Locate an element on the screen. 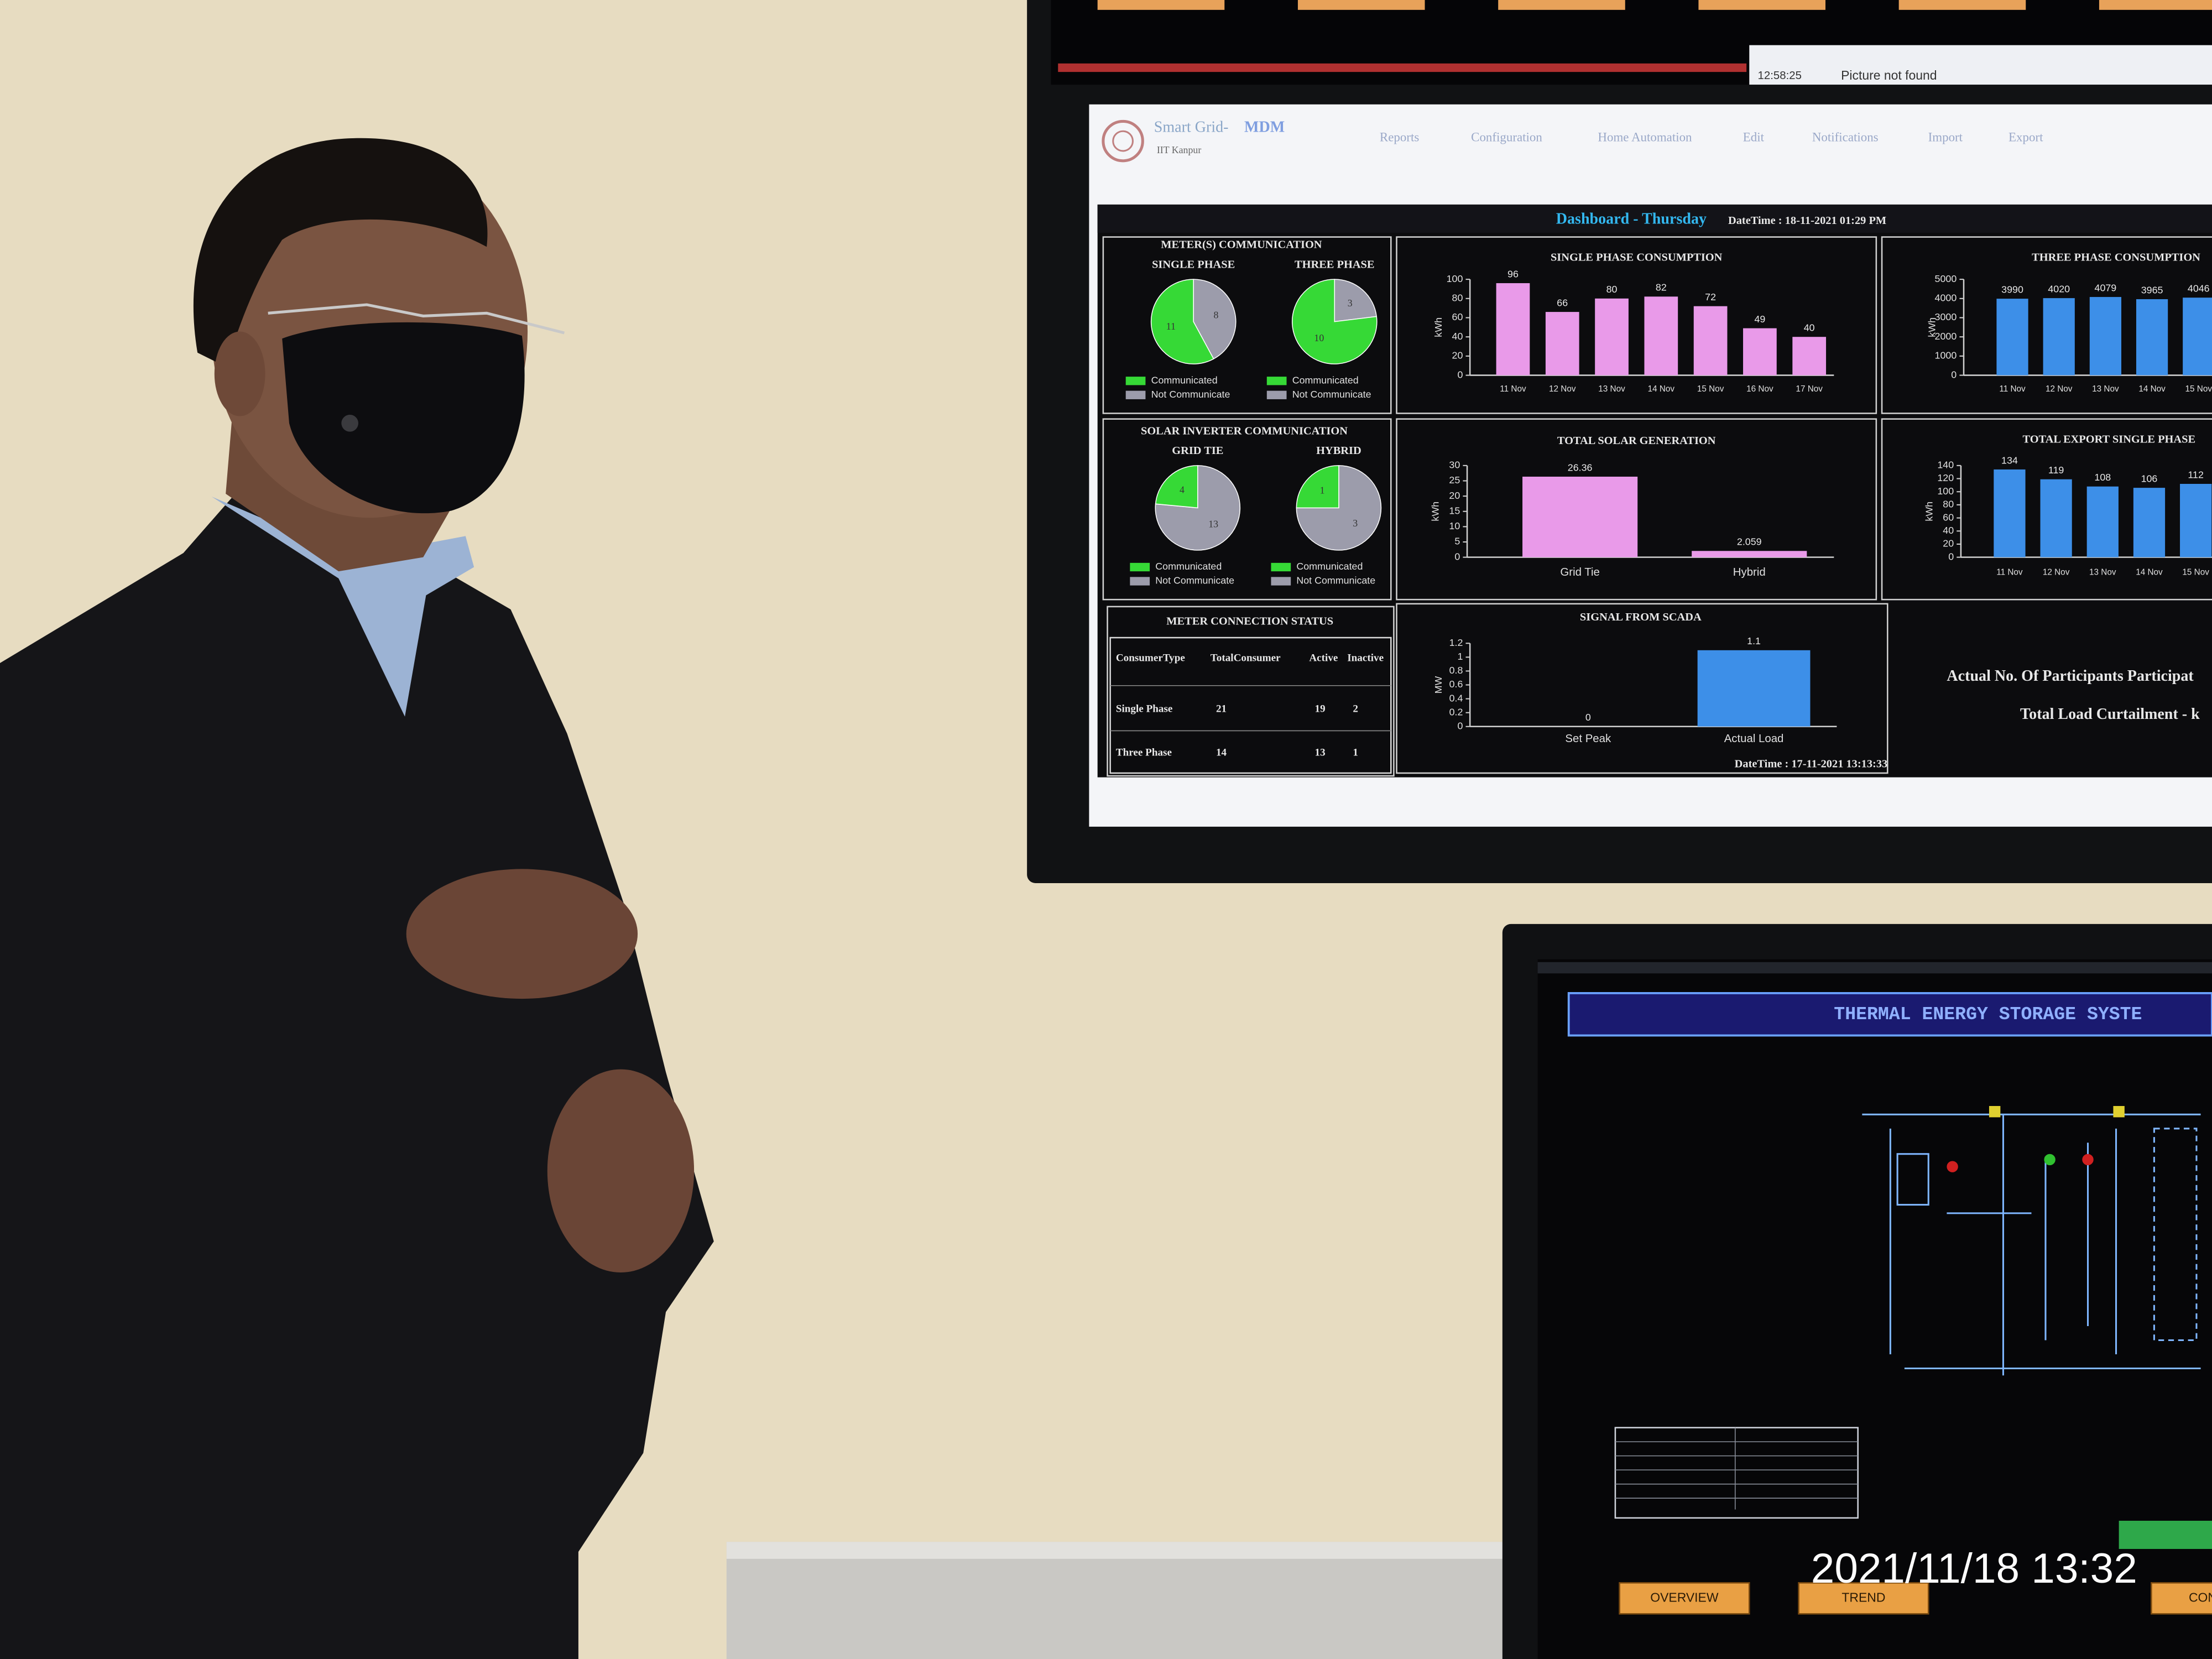  table-cell: 1 is located at coordinates (1356, 753).